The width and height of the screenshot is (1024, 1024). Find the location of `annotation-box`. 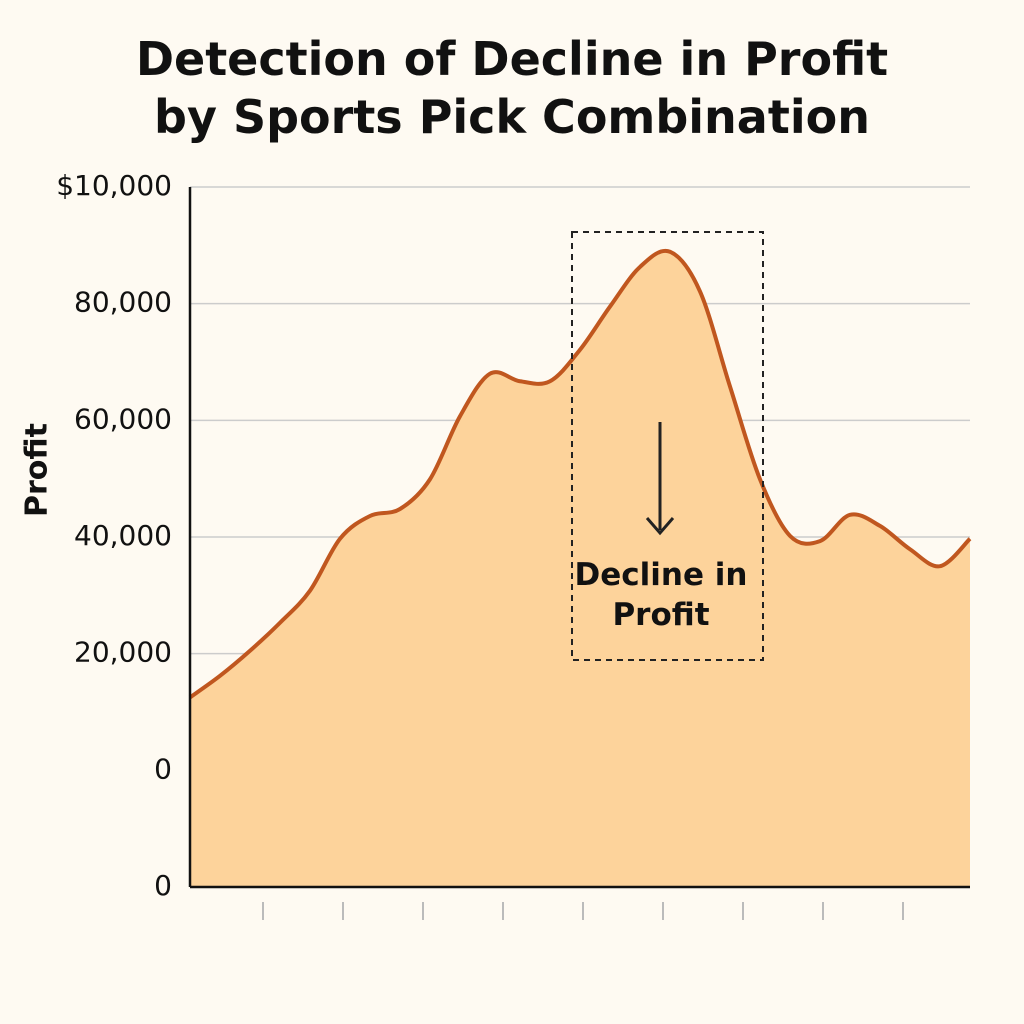

annotation-box is located at coordinates (667, 446).